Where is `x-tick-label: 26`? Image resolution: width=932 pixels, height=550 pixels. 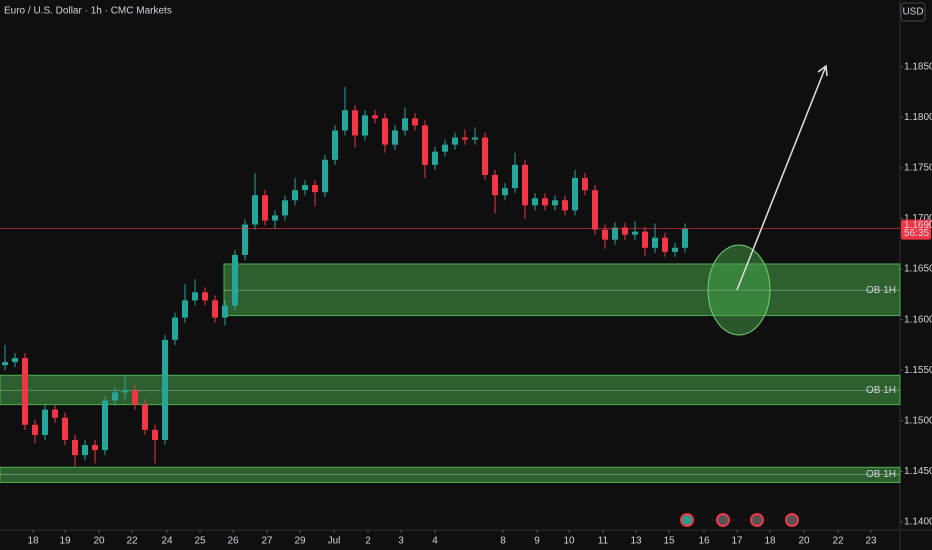
x-tick-label: 26 is located at coordinates (233, 541).